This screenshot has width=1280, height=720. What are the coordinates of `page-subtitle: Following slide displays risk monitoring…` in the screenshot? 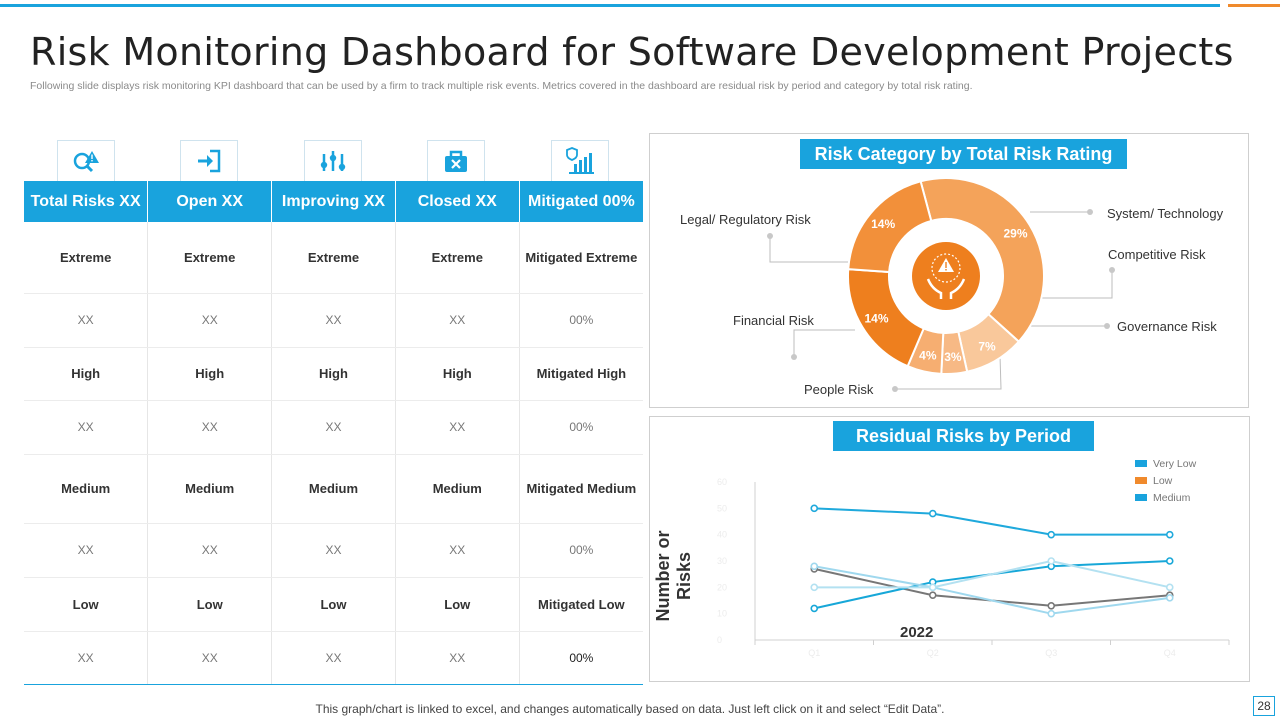 It's located at (501, 86).